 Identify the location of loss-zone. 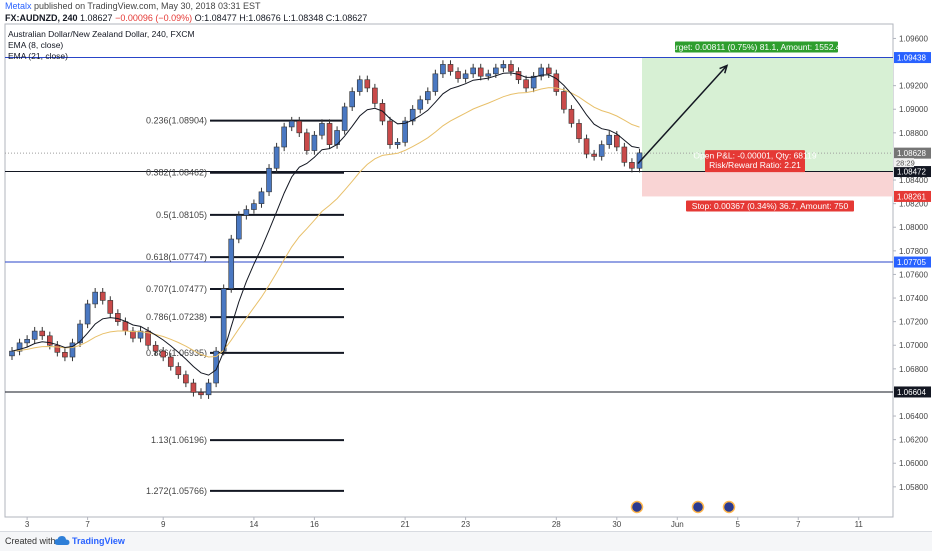
(767, 184).